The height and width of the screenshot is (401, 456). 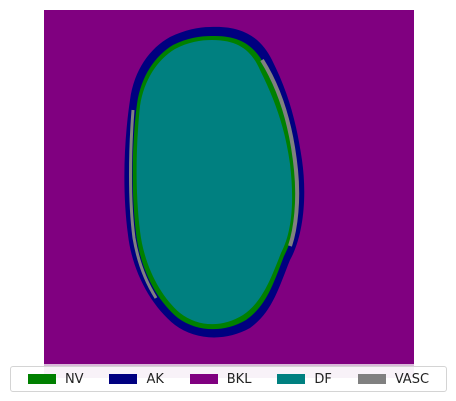 I want to click on legend-swatch-nv, so click(x=41, y=379).